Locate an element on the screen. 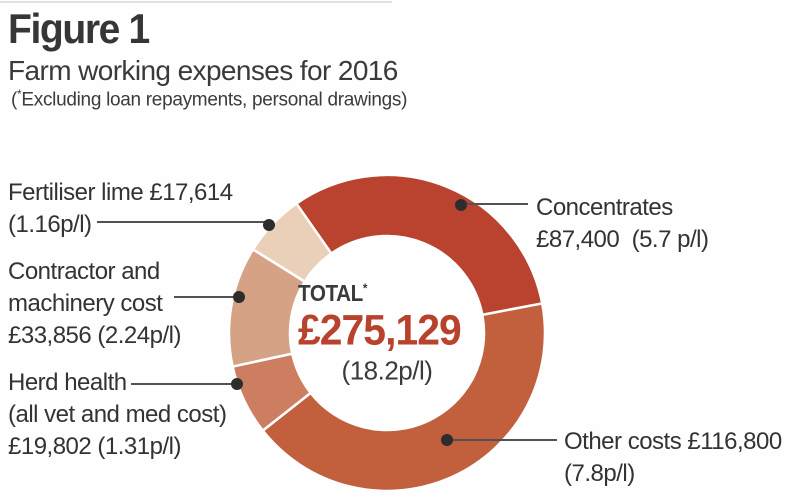  callout-herd-line2: (all vet and med cost) is located at coordinates (117, 414).